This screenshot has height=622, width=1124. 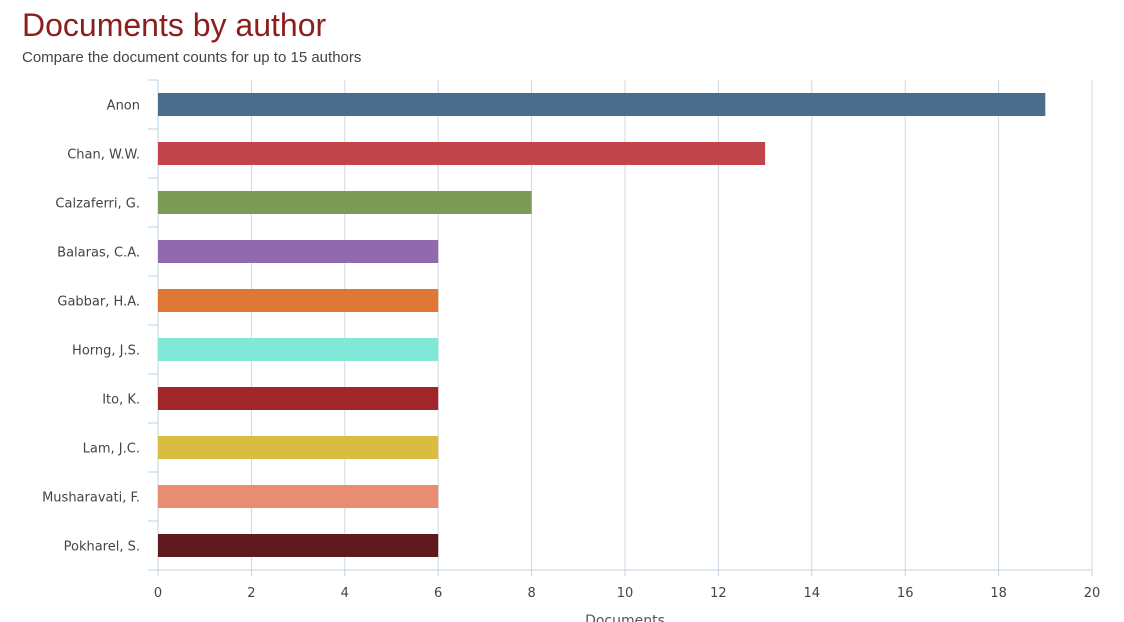 I want to click on y-category-label: Calzaferri, G., so click(x=97, y=204).